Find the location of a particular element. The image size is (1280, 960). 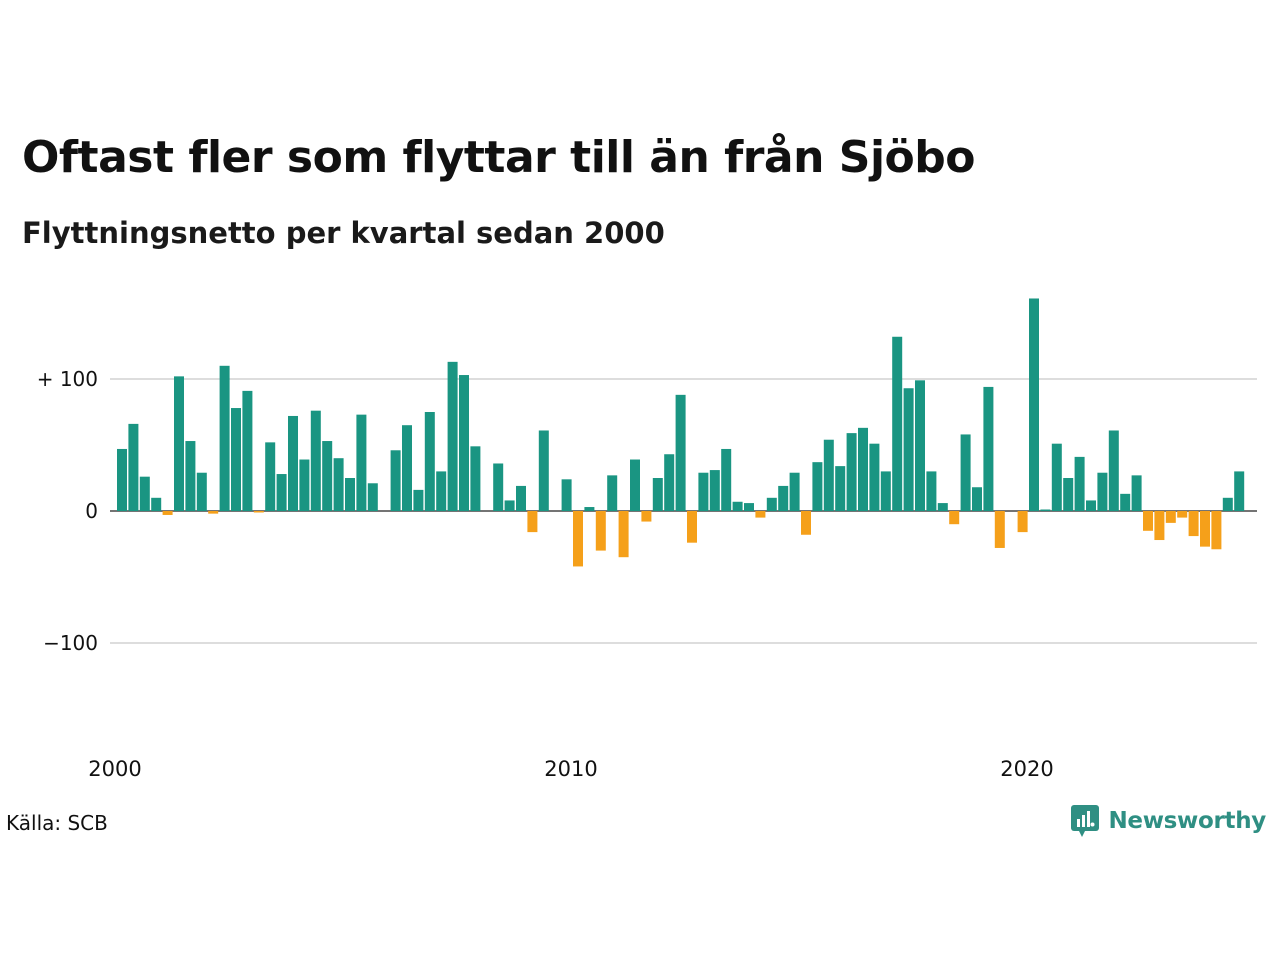

y-tick-label: −100 is located at coordinates (70, 643).